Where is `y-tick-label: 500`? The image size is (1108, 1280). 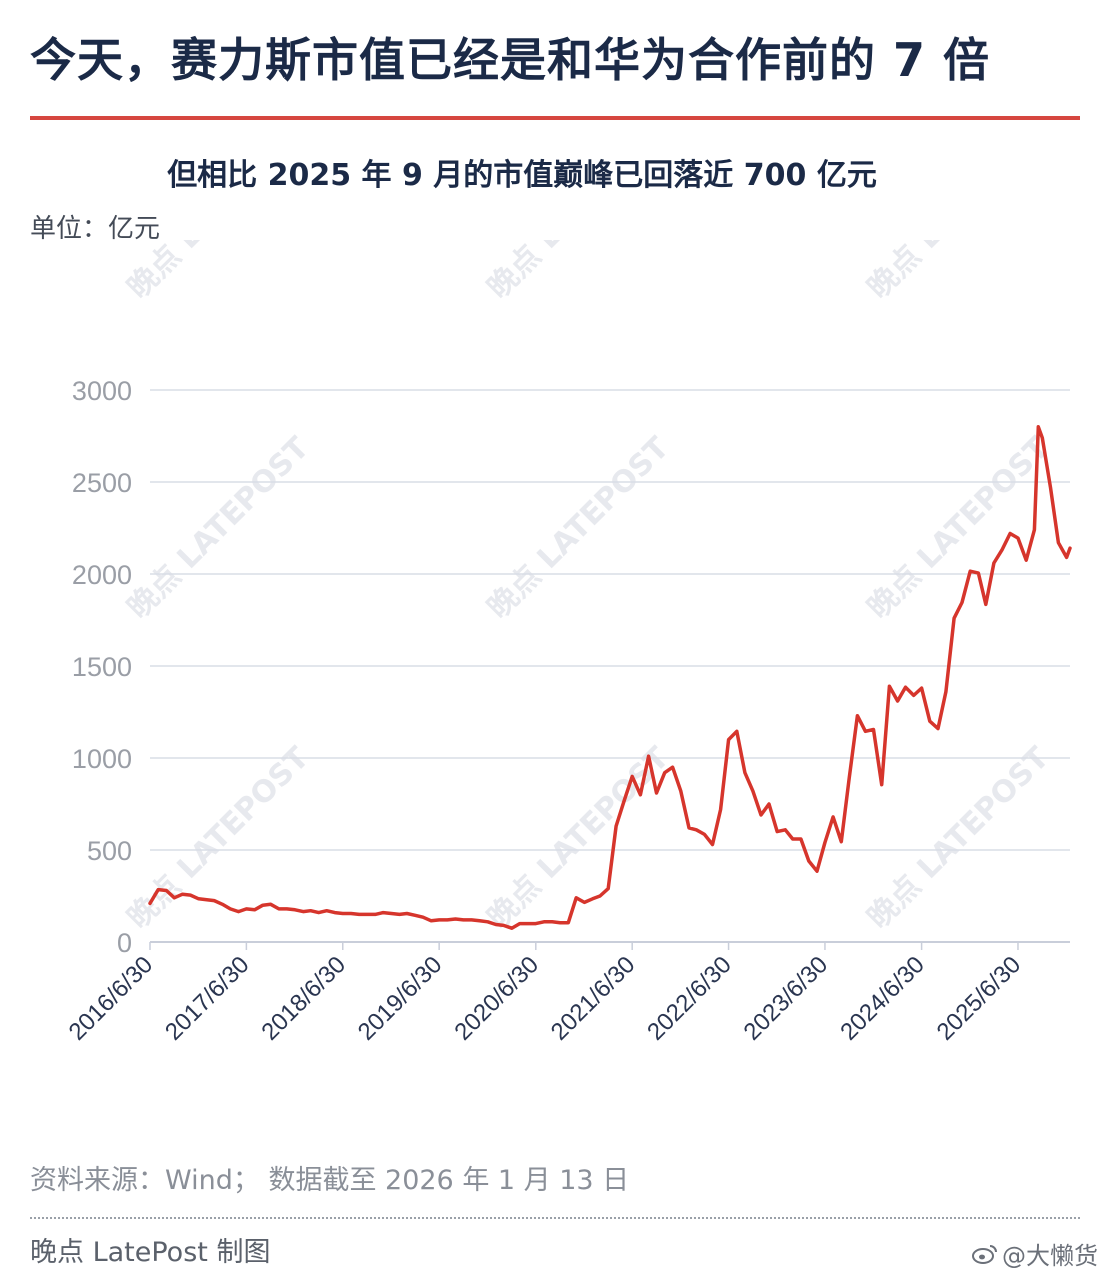
y-tick-label: 500 is located at coordinates (109, 851).